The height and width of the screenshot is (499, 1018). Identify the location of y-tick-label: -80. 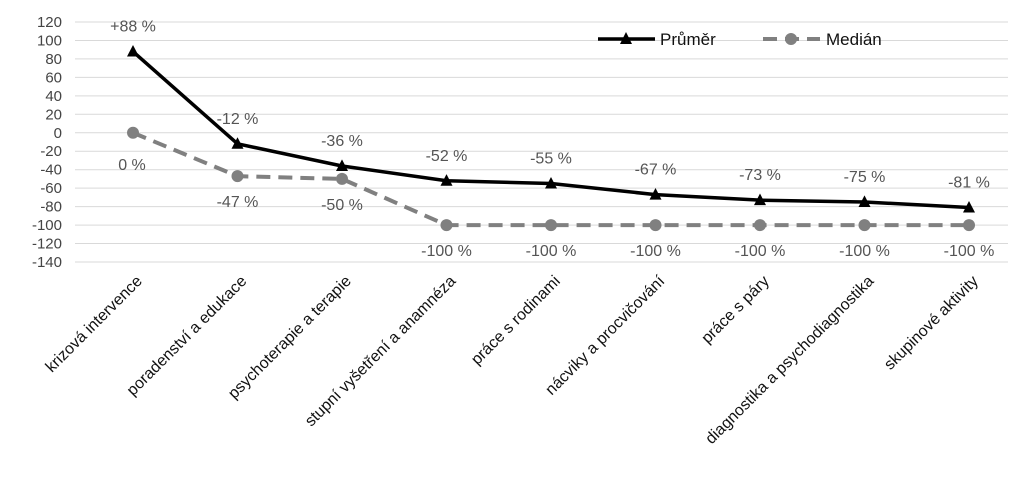
(51, 207).